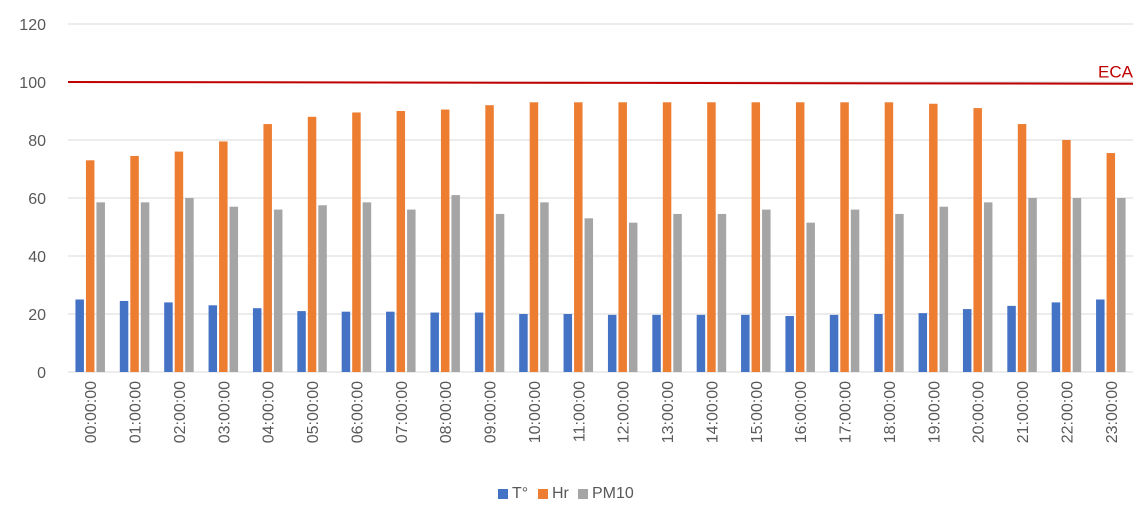 Image resolution: width=1137 pixels, height=518 pixels. What do you see at coordinates (357, 412) in the screenshot?
I see `x-tick-label: 06:00:00` at bounding box center [357, 412].